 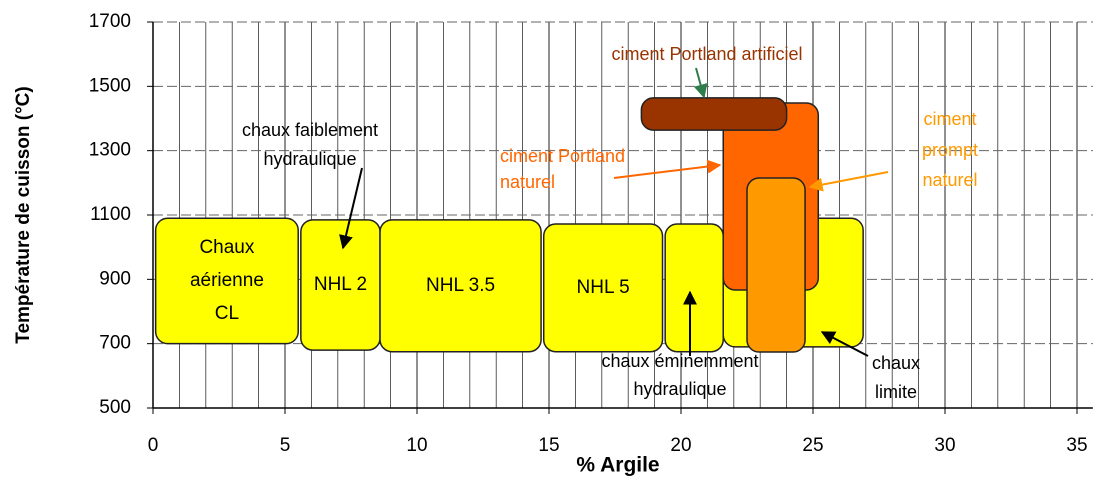 I want to click on y-tick-label: 1100, so click(x=110, y=214).